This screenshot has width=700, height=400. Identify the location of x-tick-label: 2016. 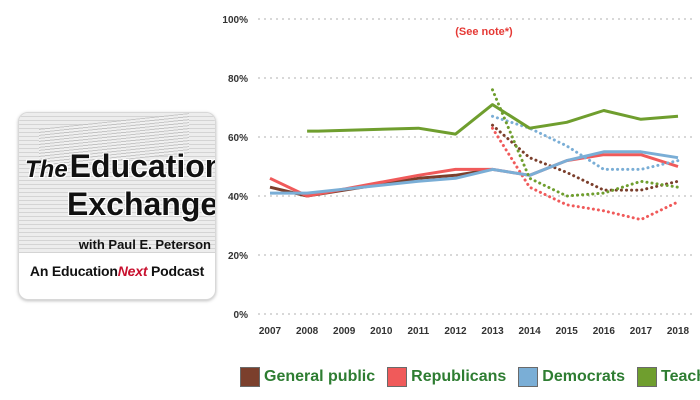
(604, 331).